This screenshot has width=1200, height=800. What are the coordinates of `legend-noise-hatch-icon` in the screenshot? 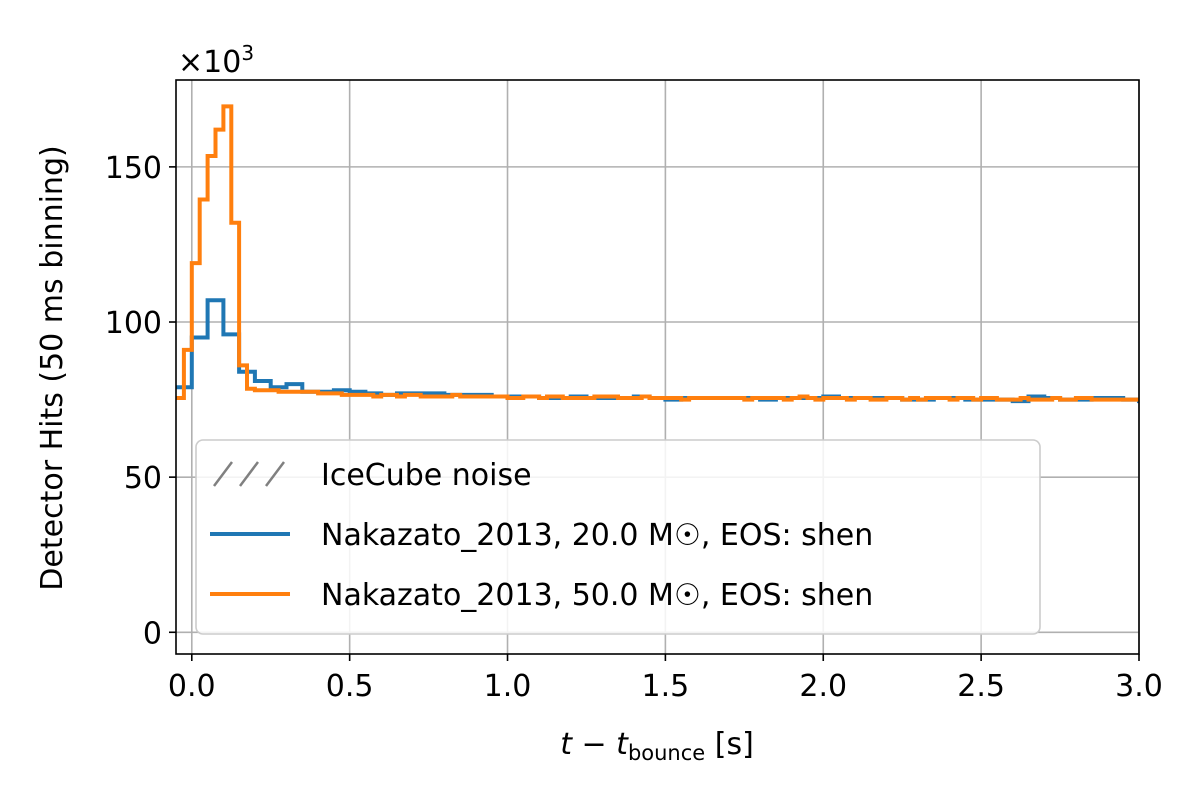 It's located at (249, 474).